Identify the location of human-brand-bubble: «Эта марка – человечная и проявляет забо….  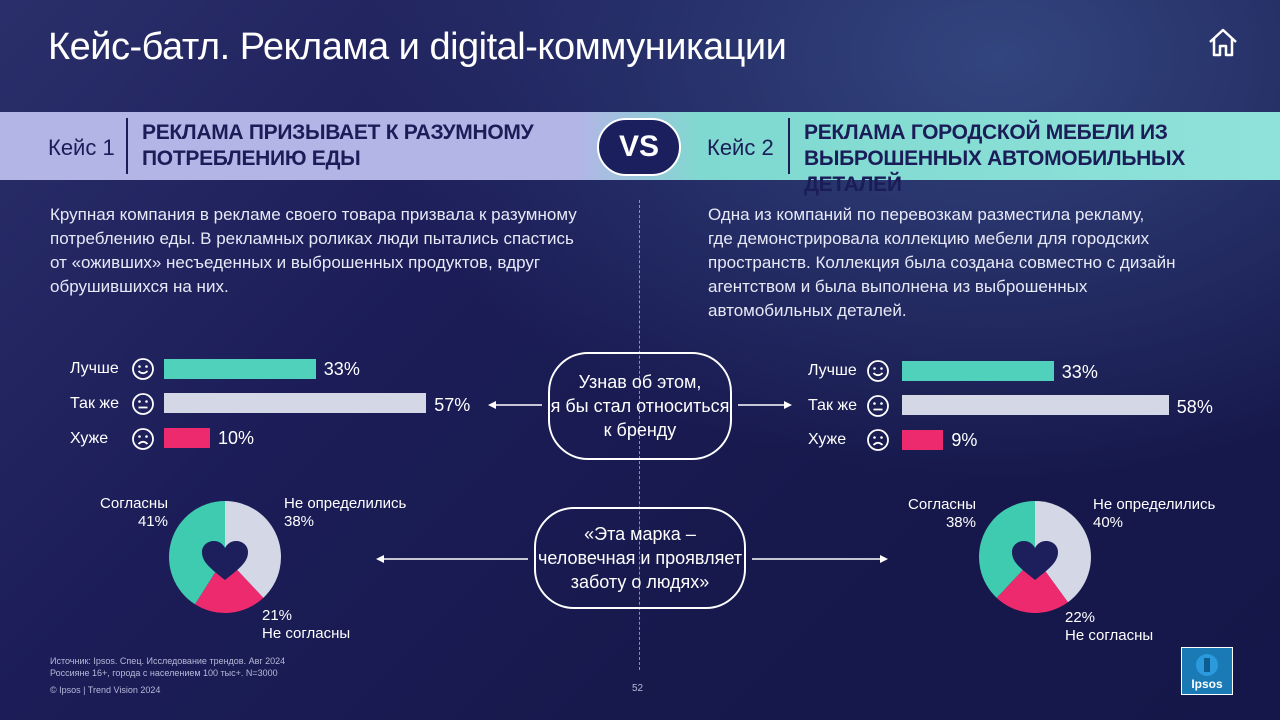
(640, 558).